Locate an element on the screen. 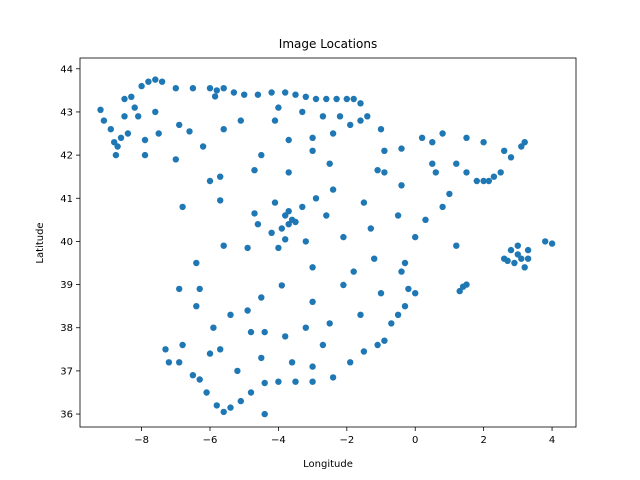  y-tick-label: 36 is located at coordinates (66, 415).